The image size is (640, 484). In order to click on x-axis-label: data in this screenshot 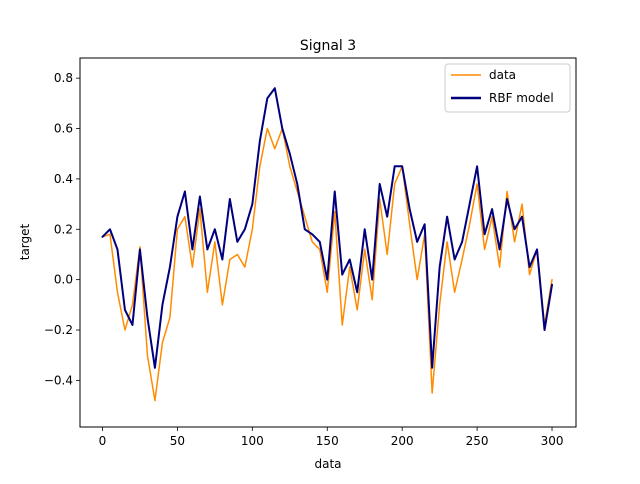, I will do `click(327, 464)`.